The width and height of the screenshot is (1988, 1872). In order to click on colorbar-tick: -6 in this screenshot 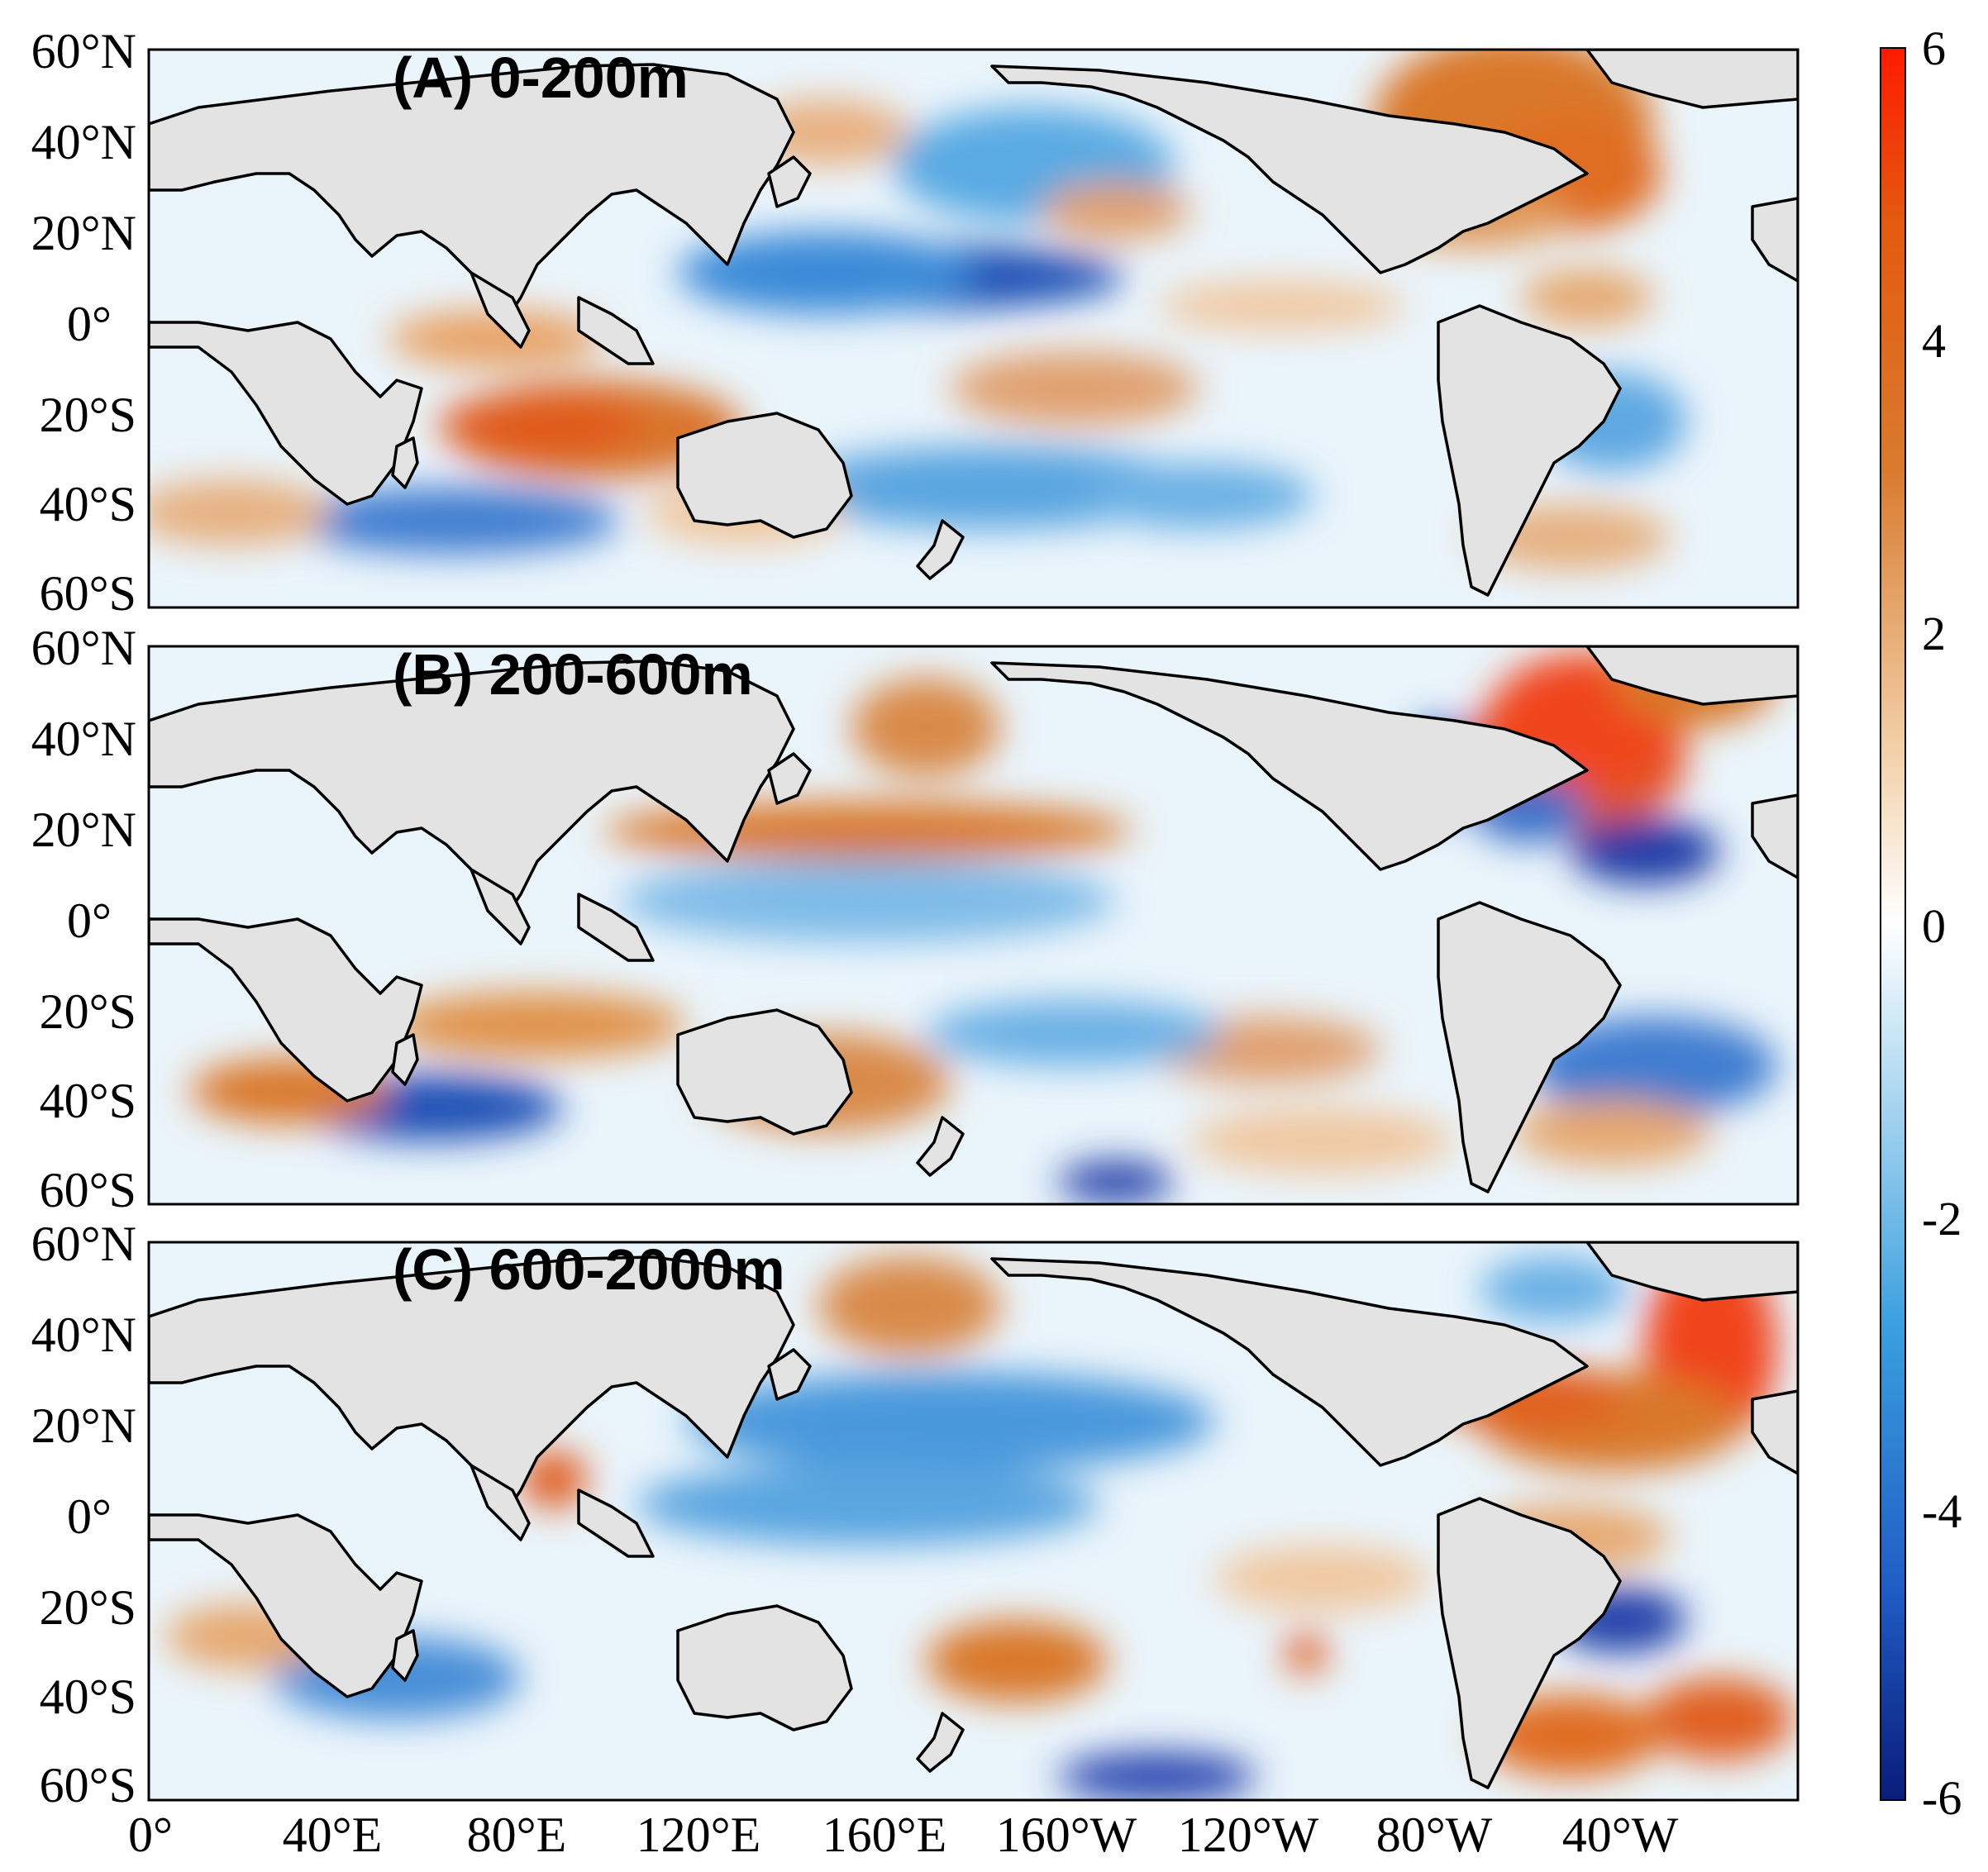, I will do `click(1942, 1798)`.